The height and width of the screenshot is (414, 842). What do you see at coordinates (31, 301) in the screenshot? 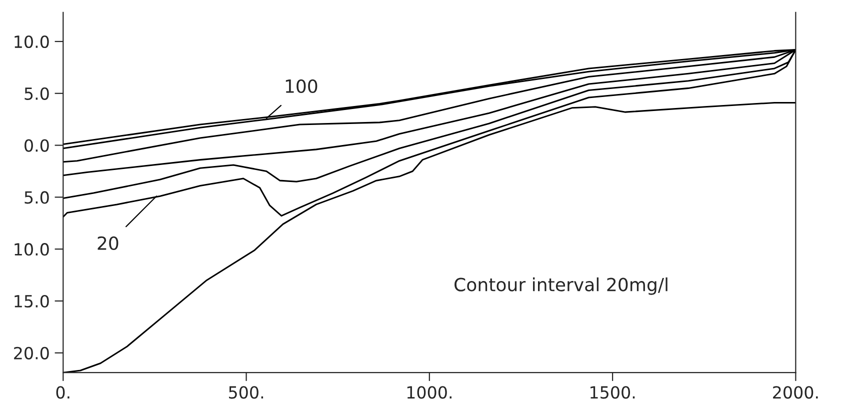
I see `y-tick-label: 15.0` at bounding box center [31, 301].